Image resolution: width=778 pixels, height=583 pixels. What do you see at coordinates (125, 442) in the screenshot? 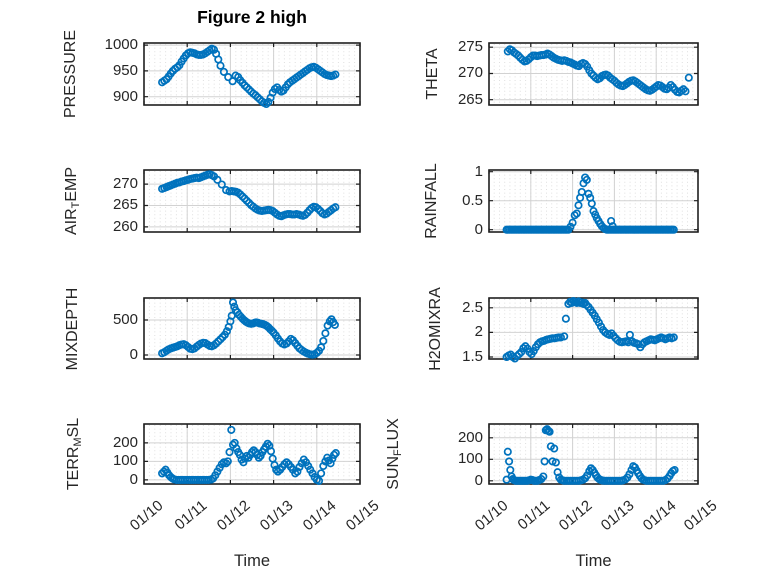
I see `y-tick-label-terr-msl: 200` at bounding box center [125, 442].